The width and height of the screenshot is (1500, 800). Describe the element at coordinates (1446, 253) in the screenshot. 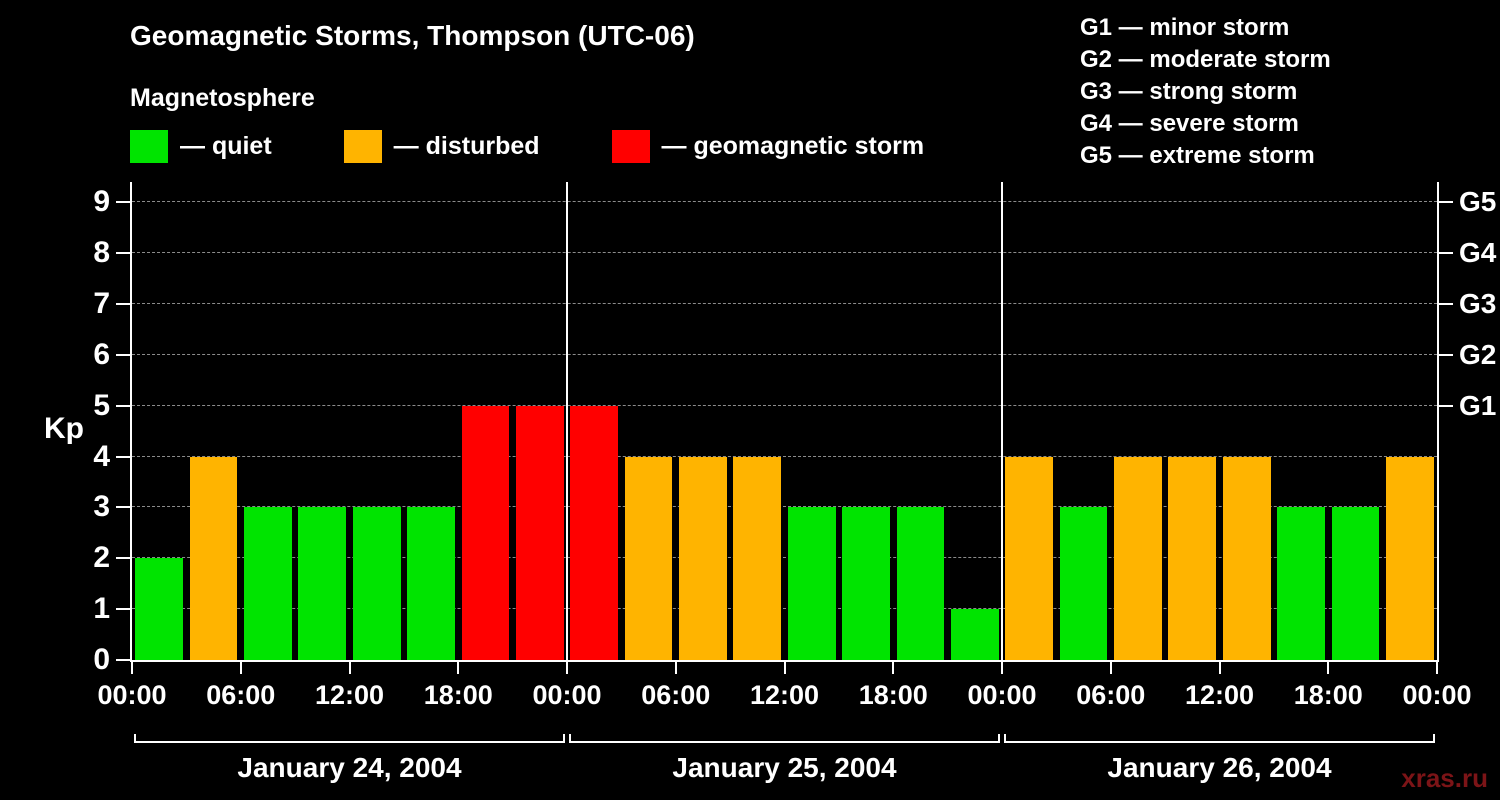

I see `right-tick-G4` at that location.